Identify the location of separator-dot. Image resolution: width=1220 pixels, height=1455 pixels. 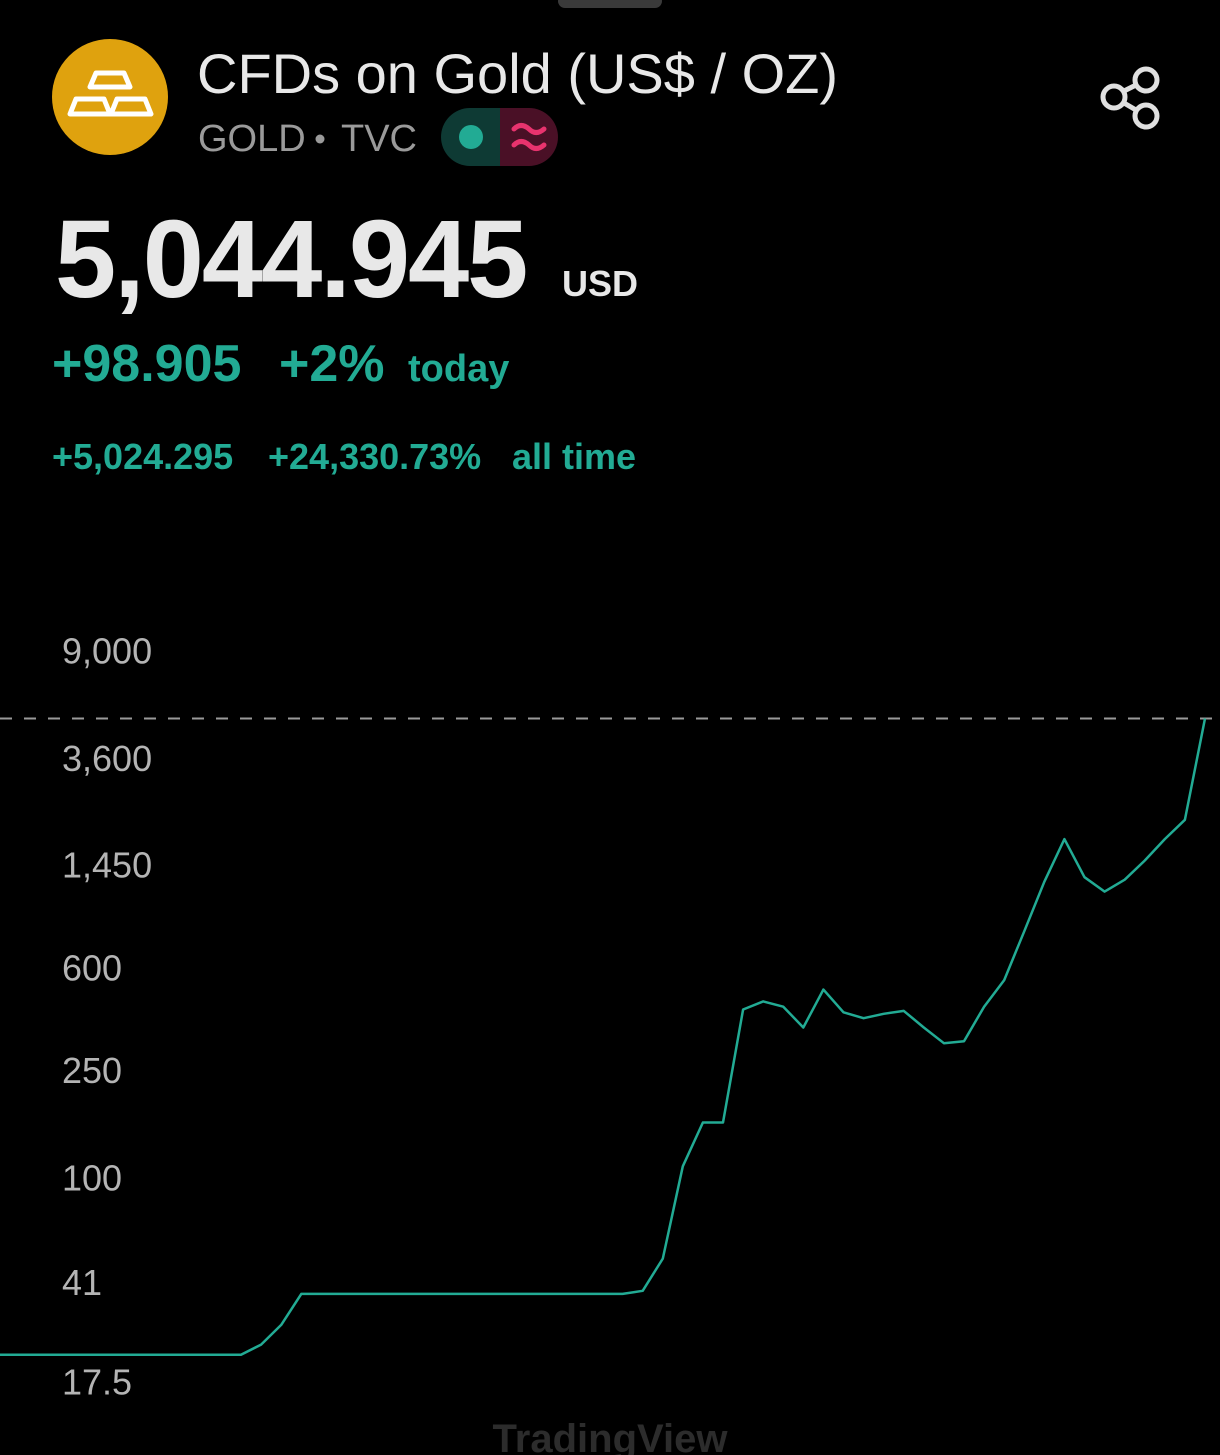
(320, 139).